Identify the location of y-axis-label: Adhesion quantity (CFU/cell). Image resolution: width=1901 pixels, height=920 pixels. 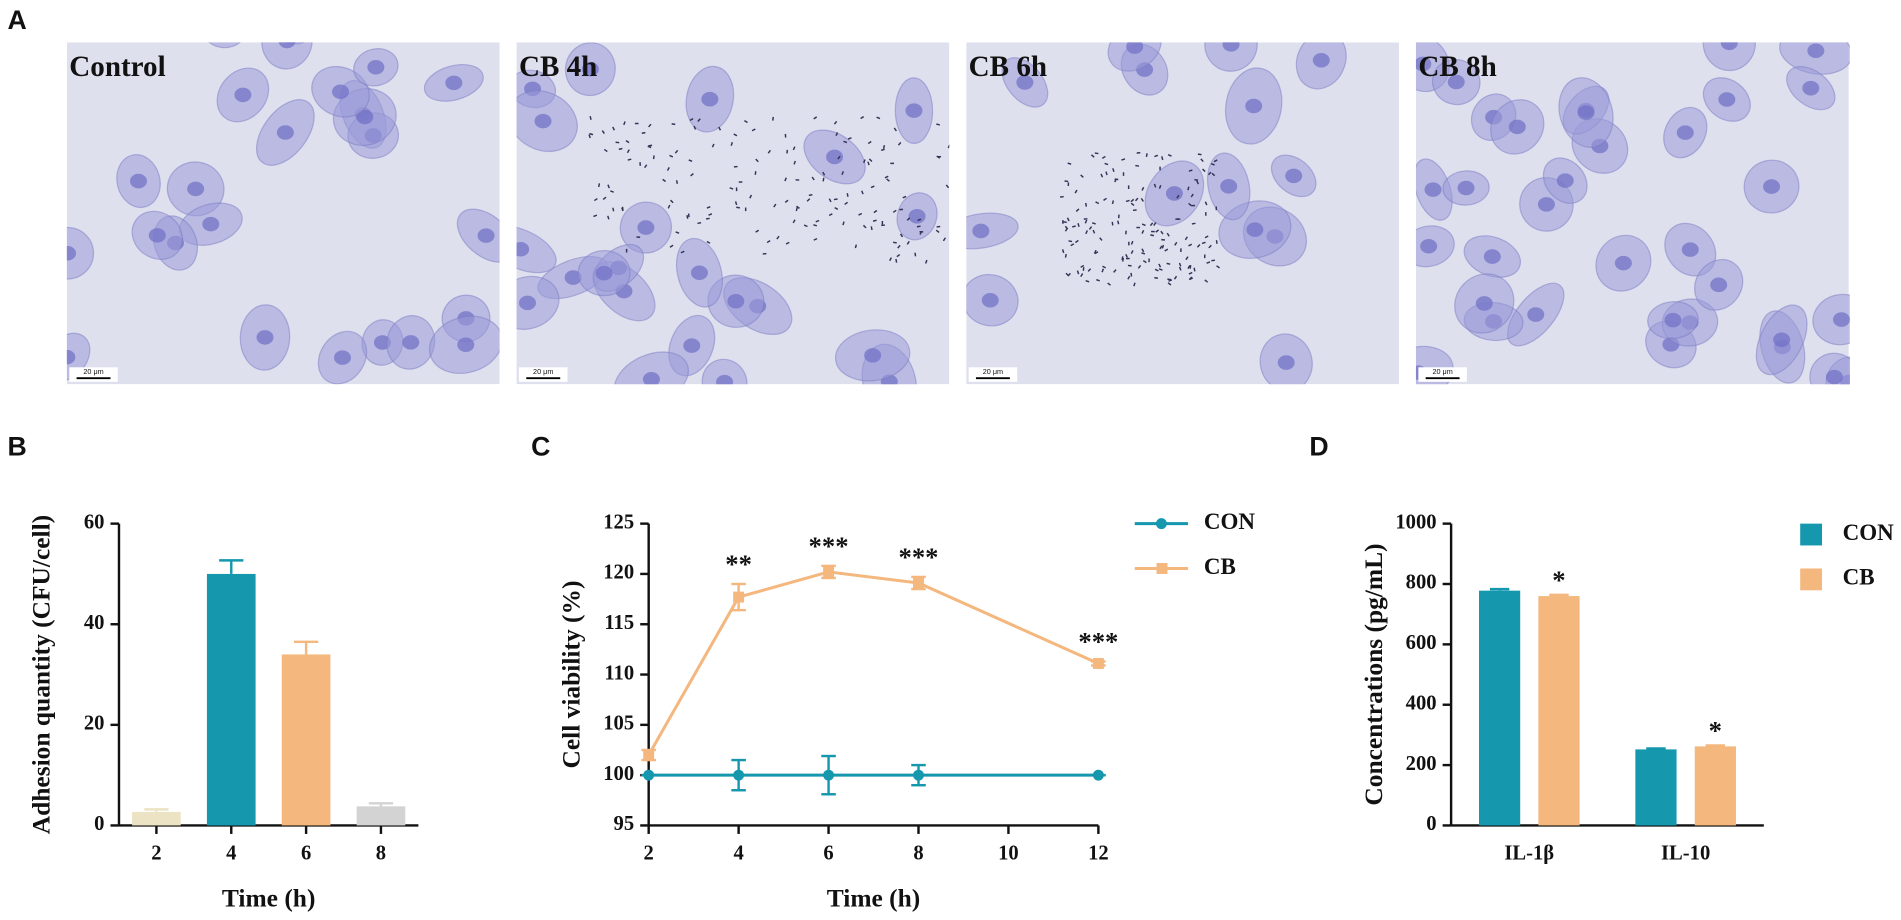
(41, 674).